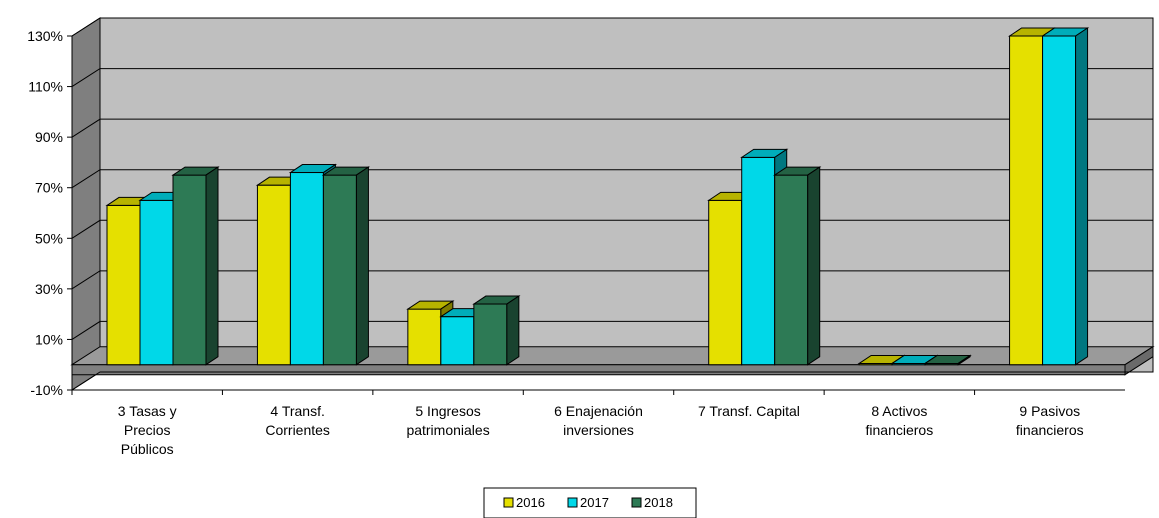 The height and width of the screenshot is (518, 1159). Describe the element at coordinates (572, 502) in the screenshot. I see `legend-swatch-2017` at that location.